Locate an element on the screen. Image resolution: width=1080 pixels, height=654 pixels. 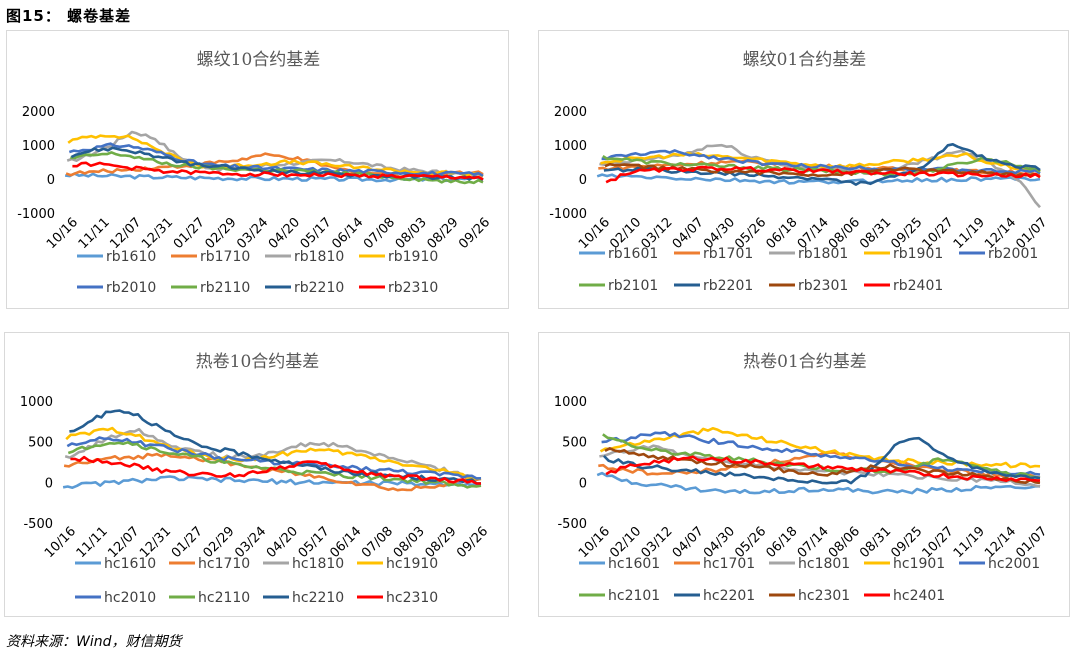
legend-label: hc2110 is located at coordinates (224, 598).